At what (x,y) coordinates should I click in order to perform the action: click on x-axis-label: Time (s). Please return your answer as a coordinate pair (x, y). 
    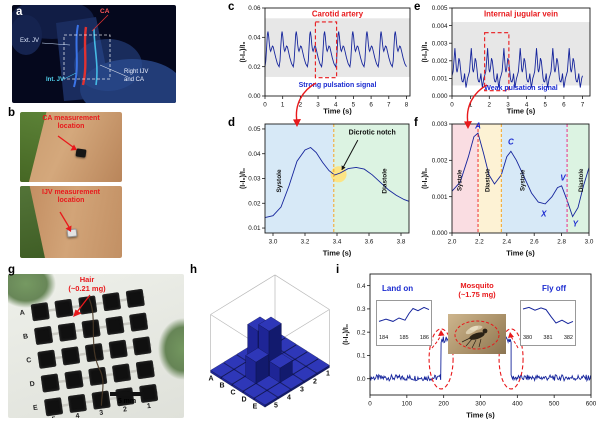
    Looking at the image, I should click on (520, 253).